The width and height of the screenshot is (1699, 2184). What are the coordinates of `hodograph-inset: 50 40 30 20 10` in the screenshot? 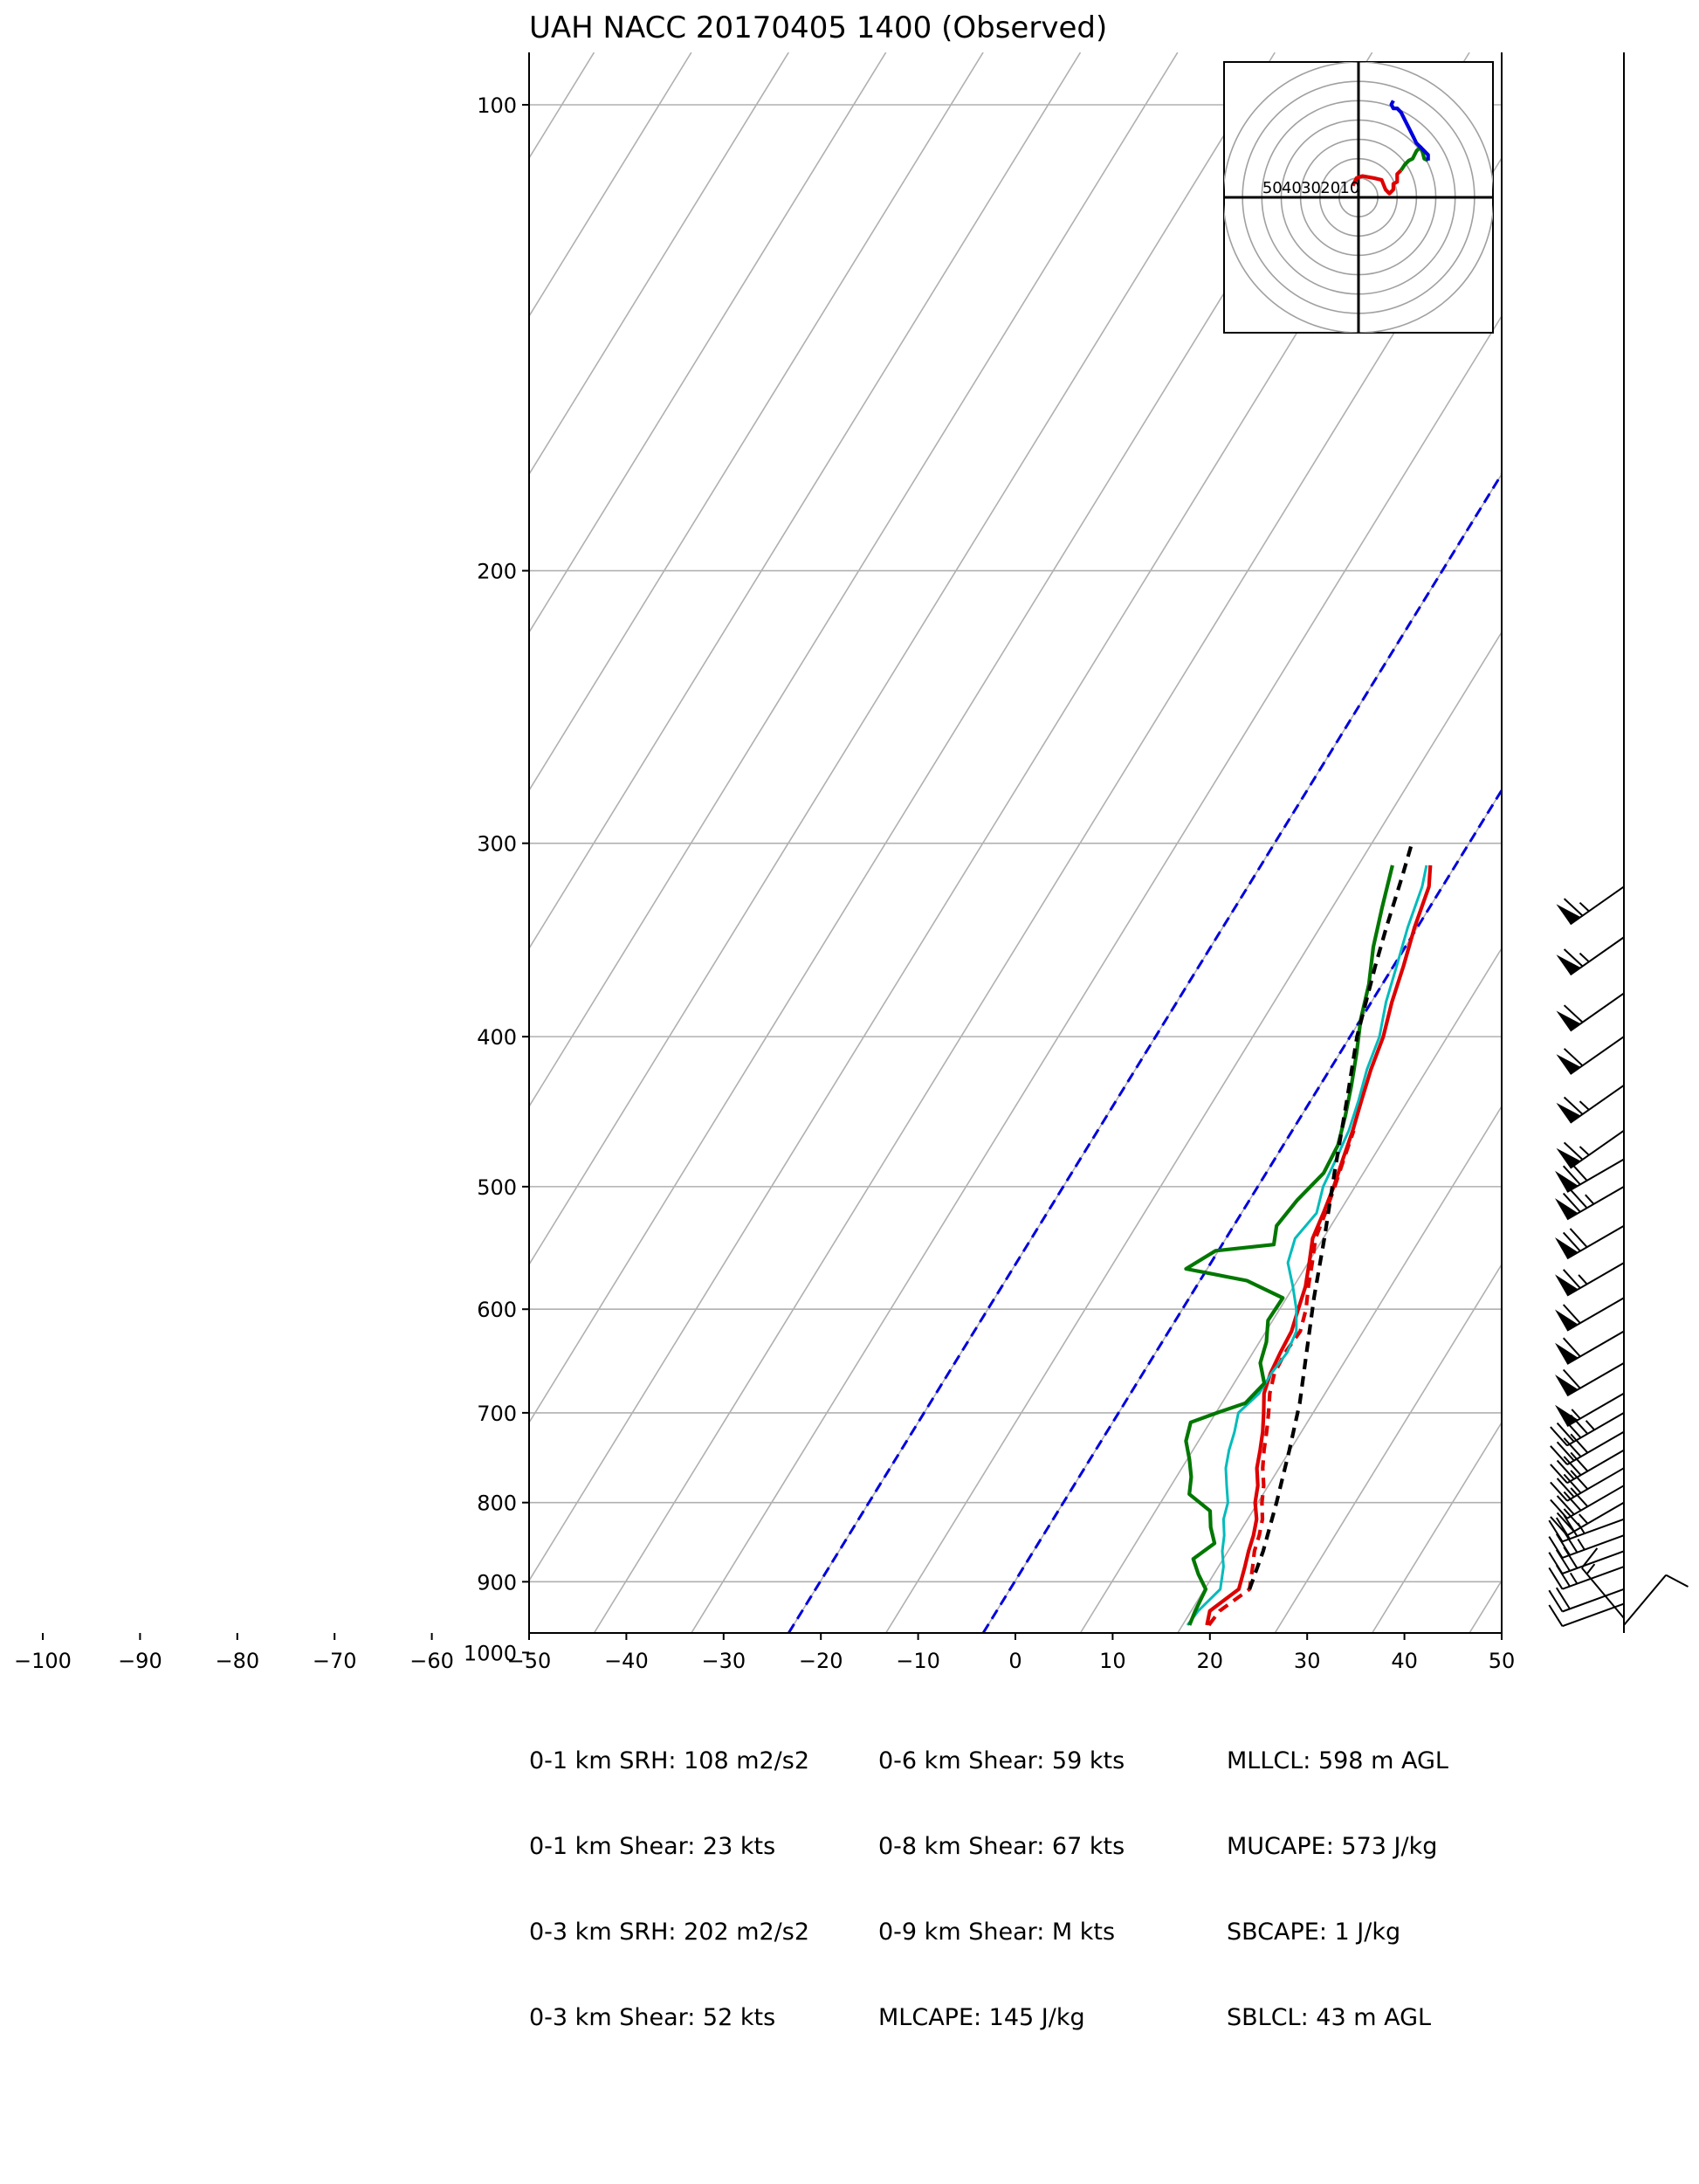 It's located at (1358, 197).